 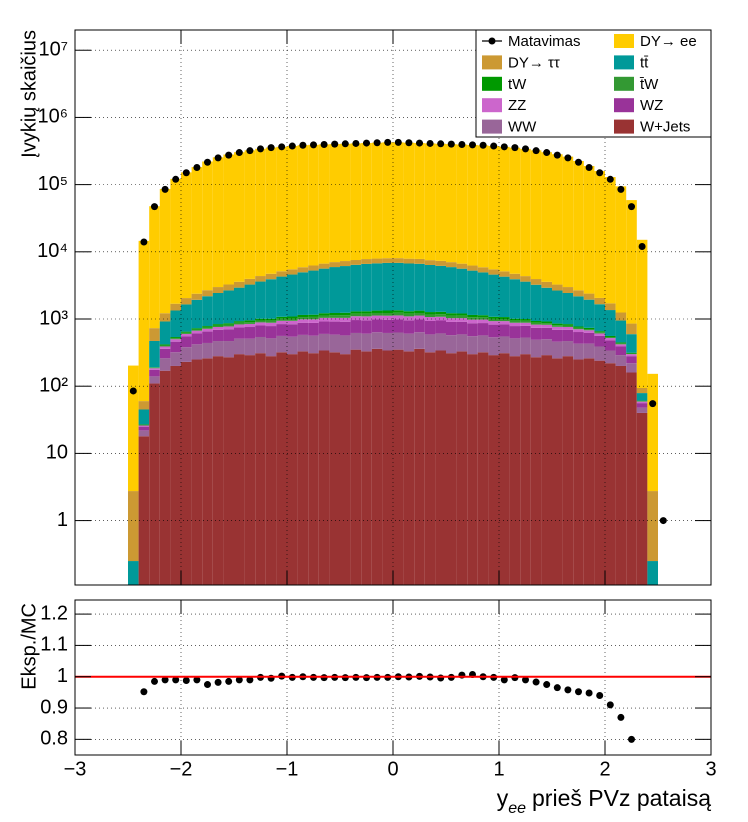 I want to click on y-tick-label: 1.1, so click(x=54, y=645).